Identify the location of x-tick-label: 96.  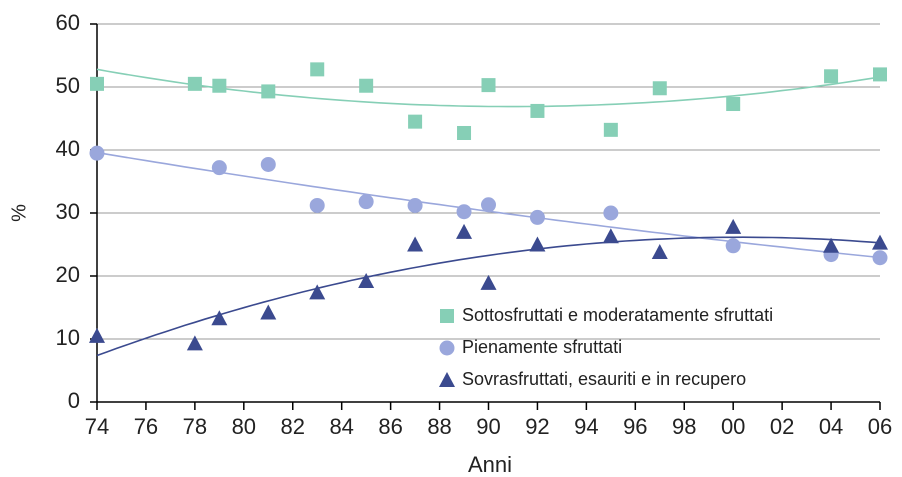
(635, 426).